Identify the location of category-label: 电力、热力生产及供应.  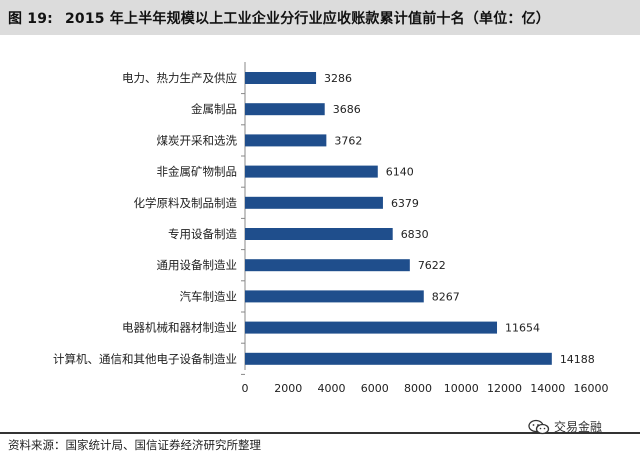
(179, 78).